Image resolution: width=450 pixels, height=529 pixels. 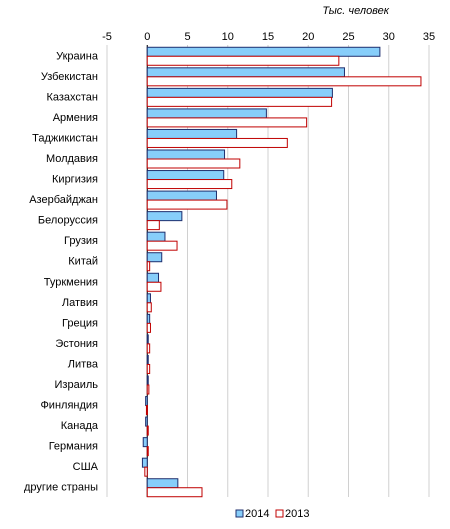 I want to click on category-label: Туркмения, so click(x=71, y=282).